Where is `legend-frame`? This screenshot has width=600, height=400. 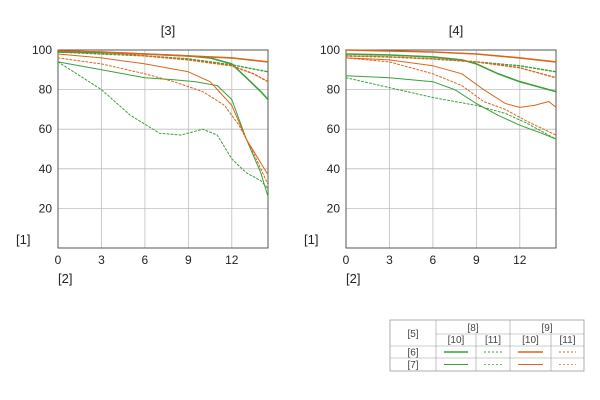 legend-frame is located at coordinates (487, 345).